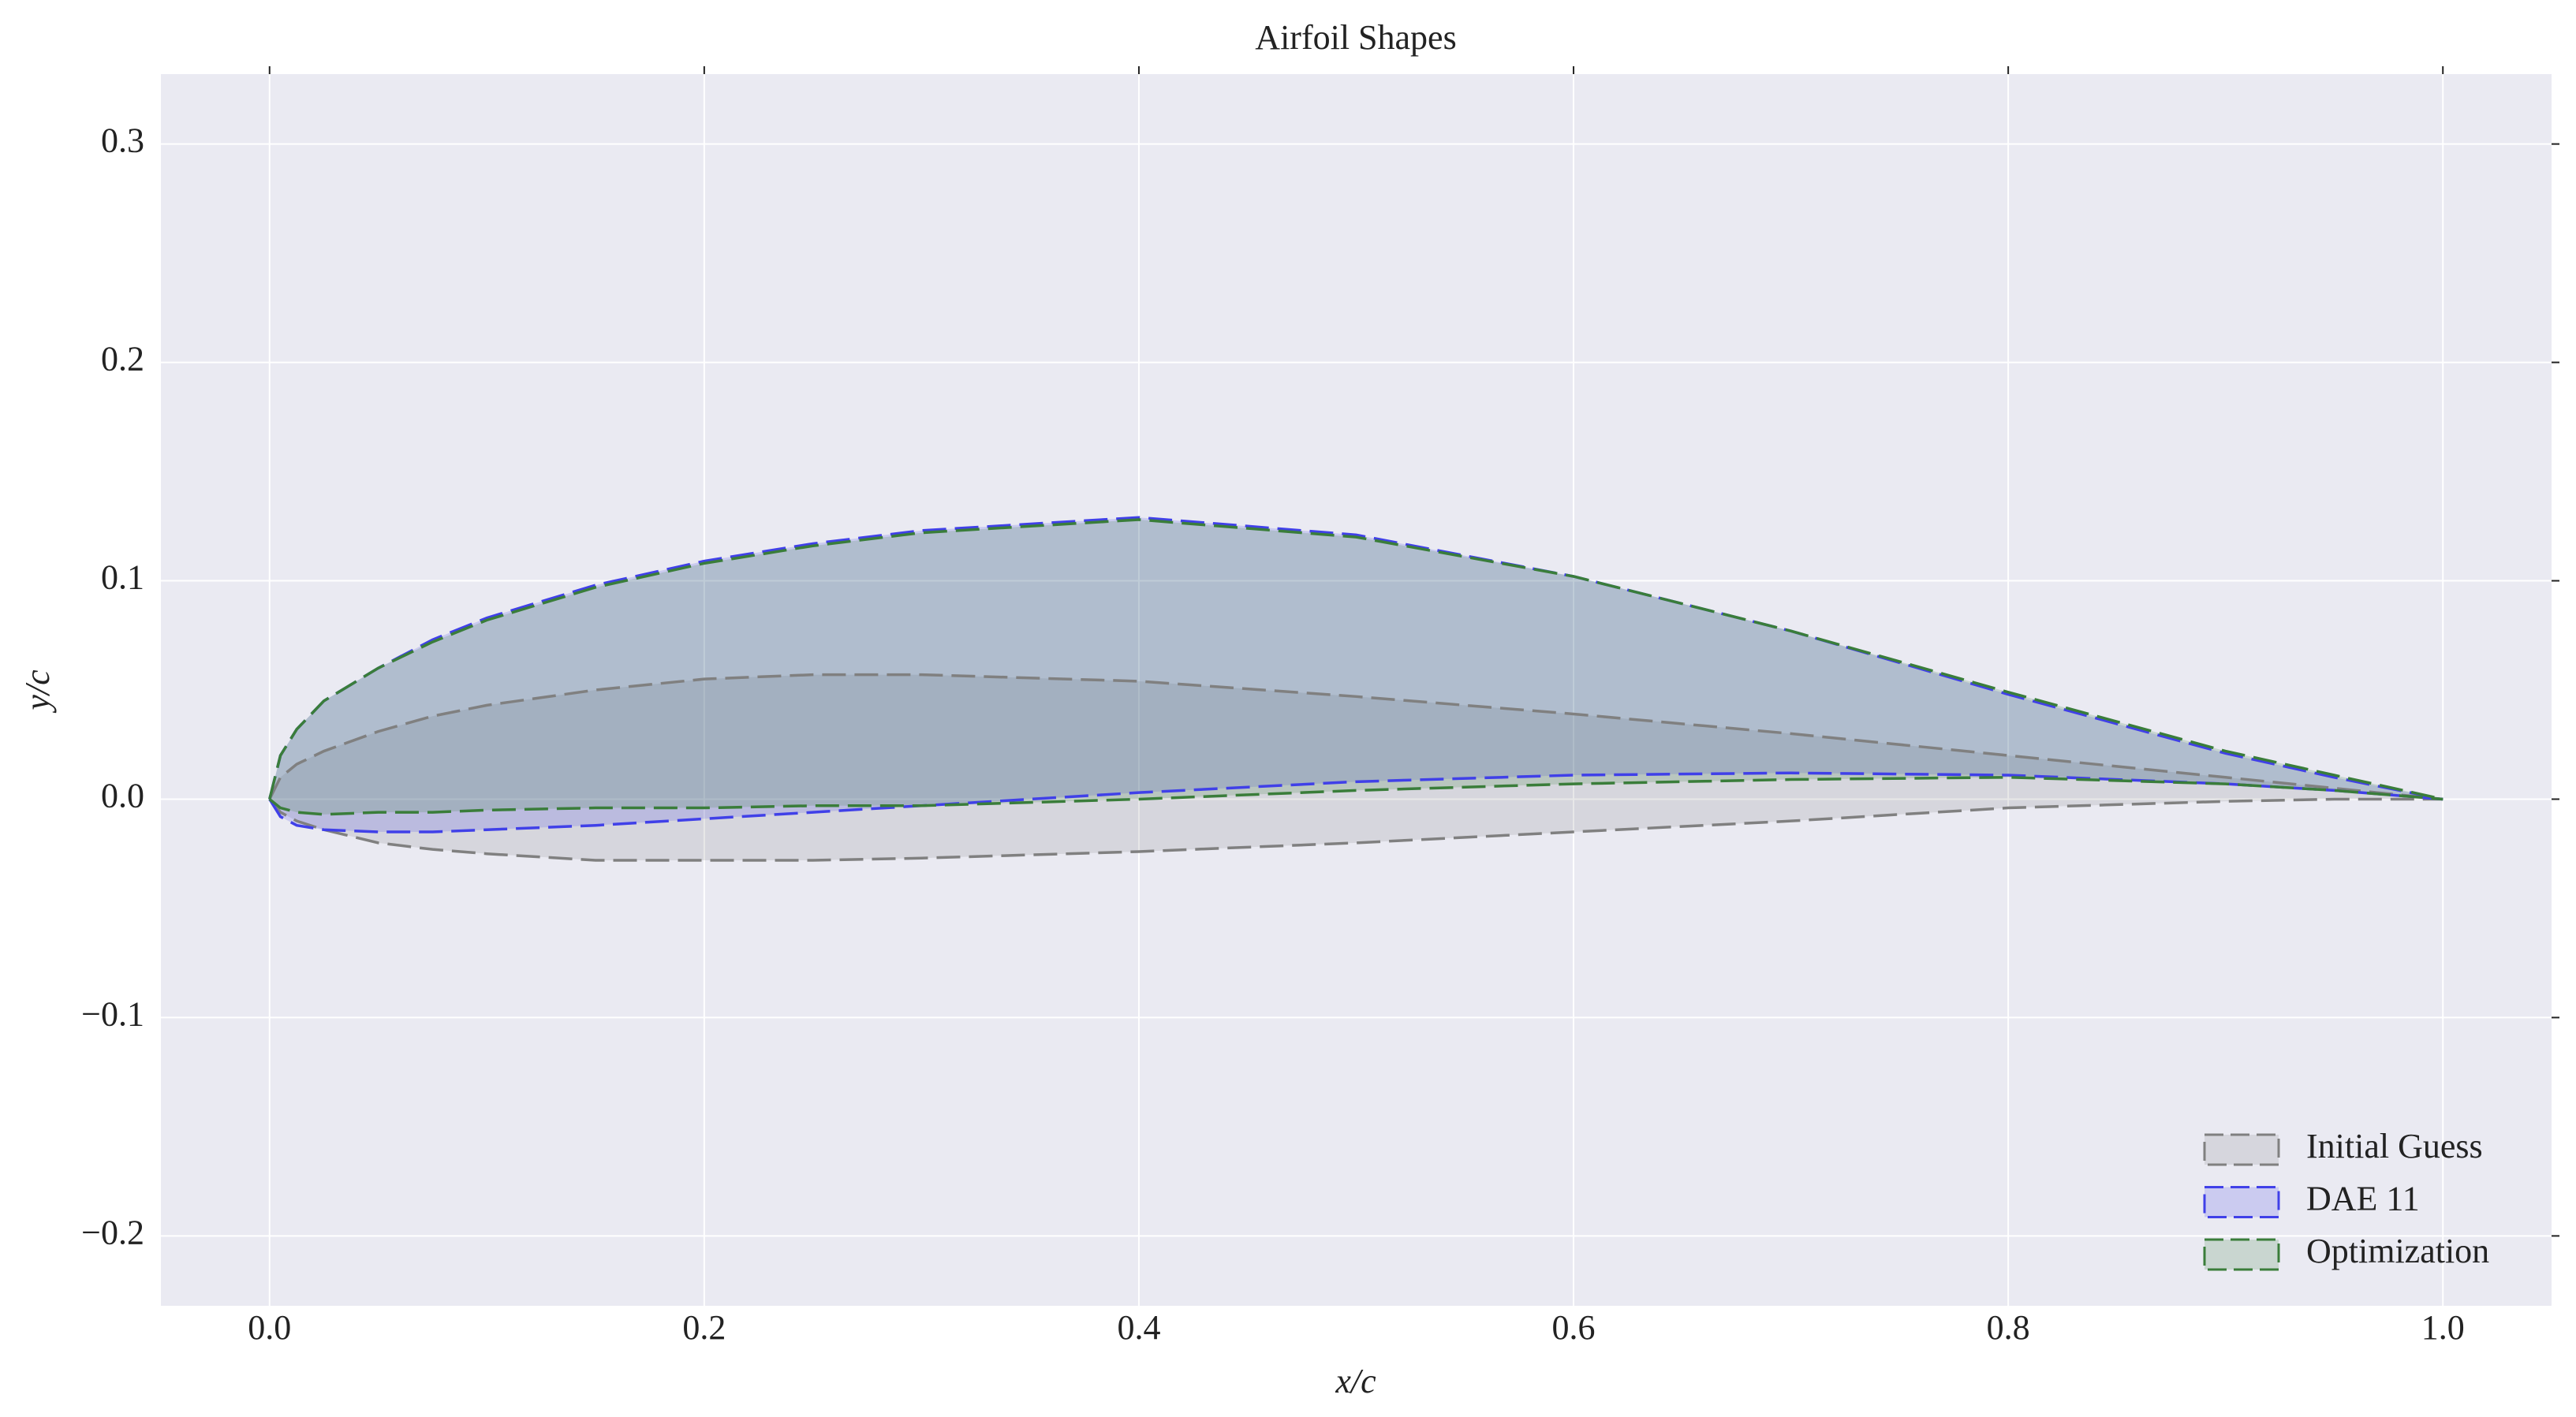  I want to click on x-tick-label: 0.8, so click(2008, 1327).